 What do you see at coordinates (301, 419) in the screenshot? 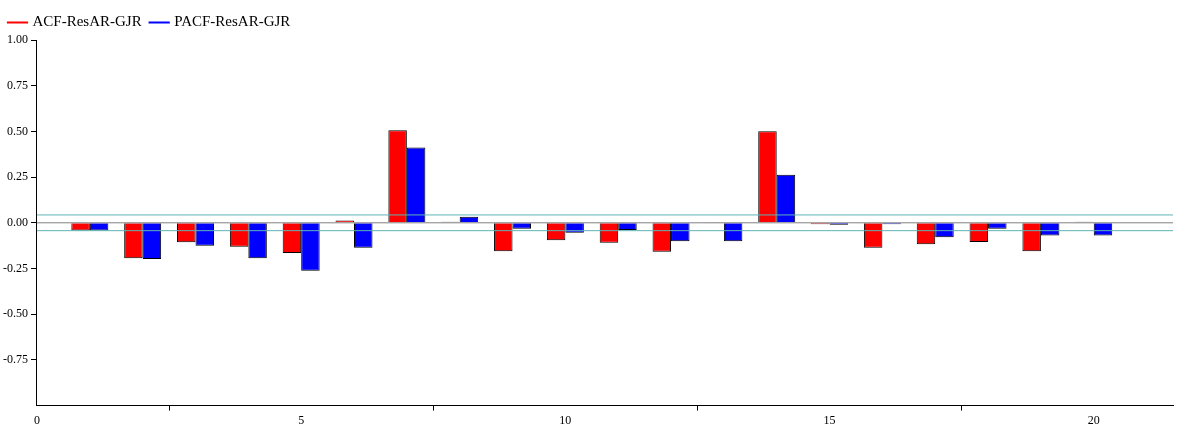
I see `x-tick-label: 5` at bounding box center [301, 419].